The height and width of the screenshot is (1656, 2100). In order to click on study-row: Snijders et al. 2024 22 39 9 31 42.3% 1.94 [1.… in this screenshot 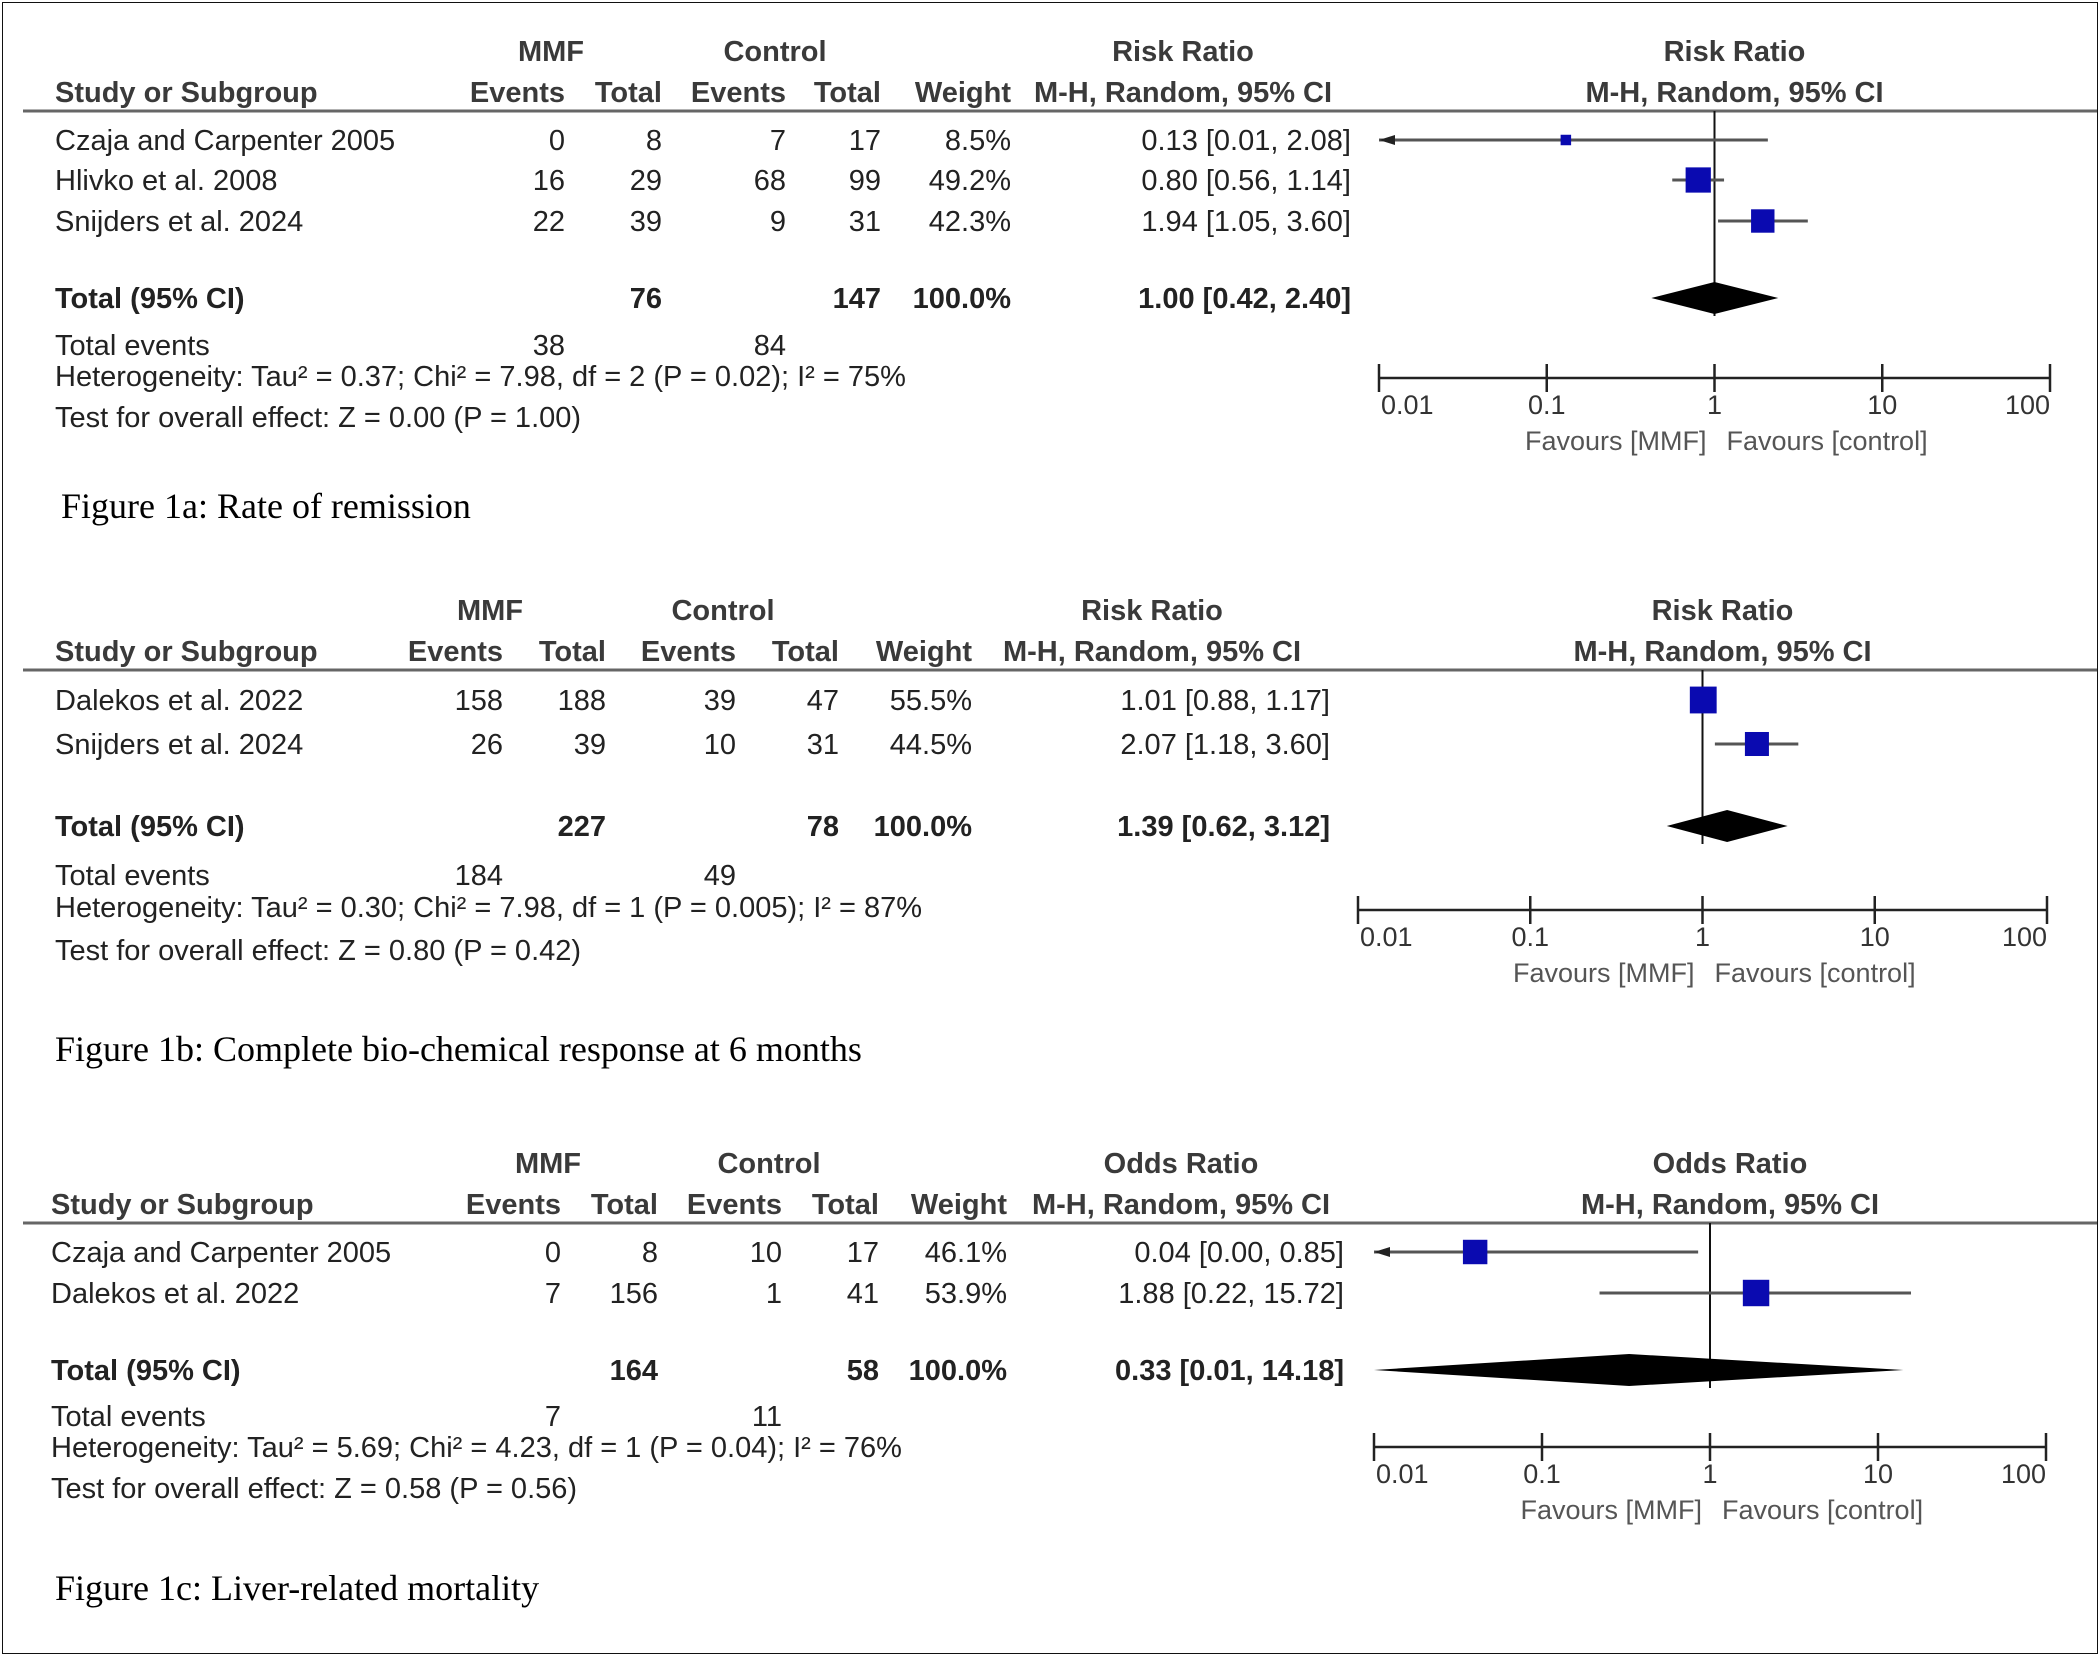, I will do `click(931, 222)`.